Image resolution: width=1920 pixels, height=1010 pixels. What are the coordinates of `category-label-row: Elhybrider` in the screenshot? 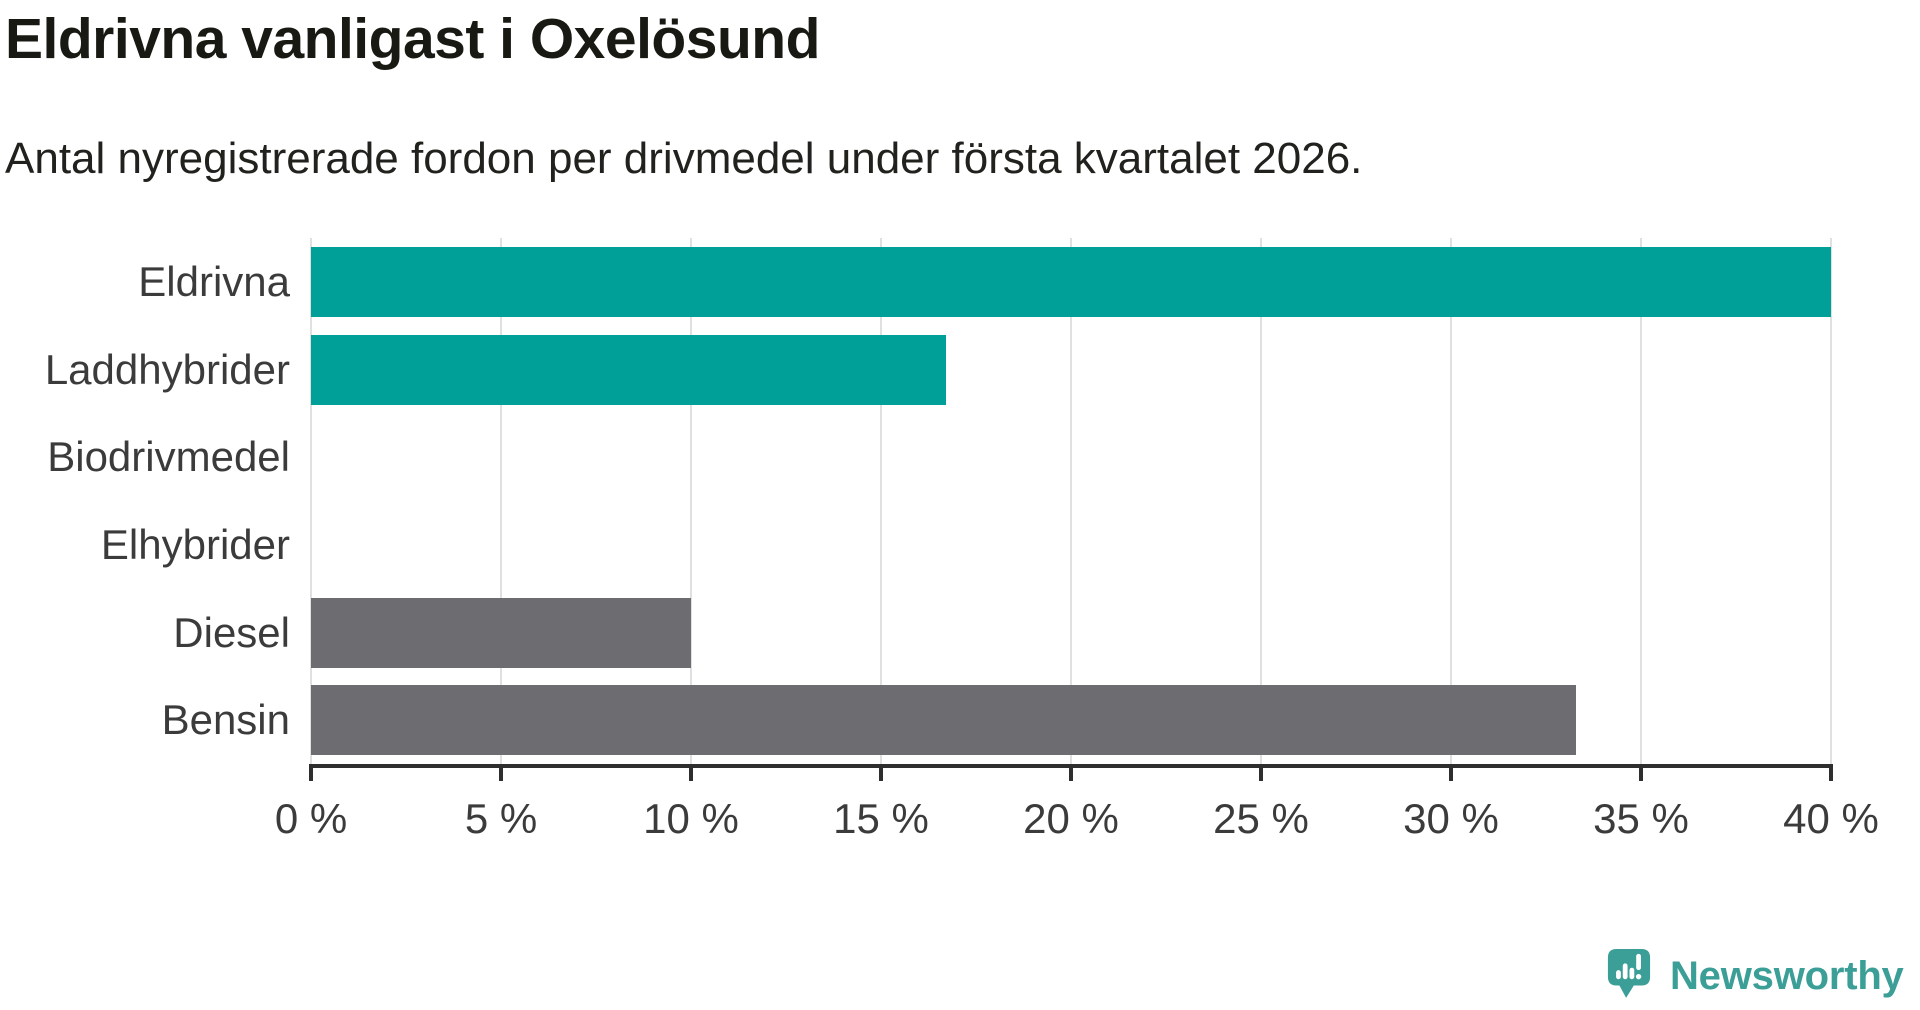 It's located at (145, 545).